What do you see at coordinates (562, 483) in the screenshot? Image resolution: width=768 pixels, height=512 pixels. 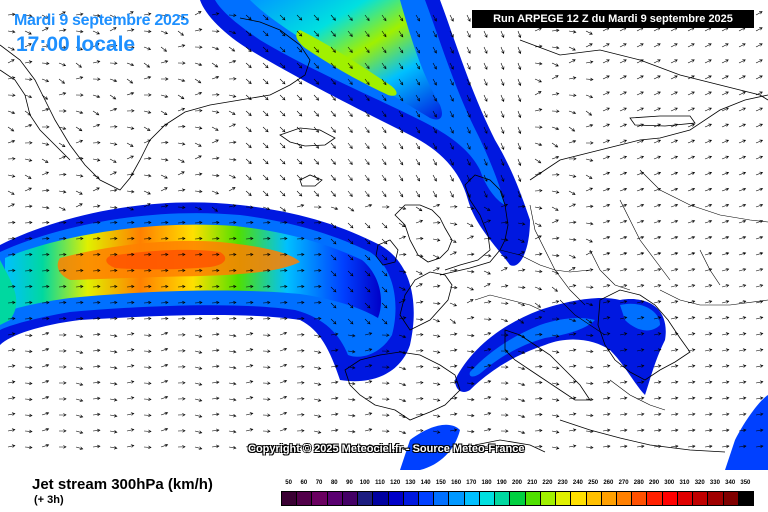 I see `legend-label: 230` at bounding box center [562, 483].